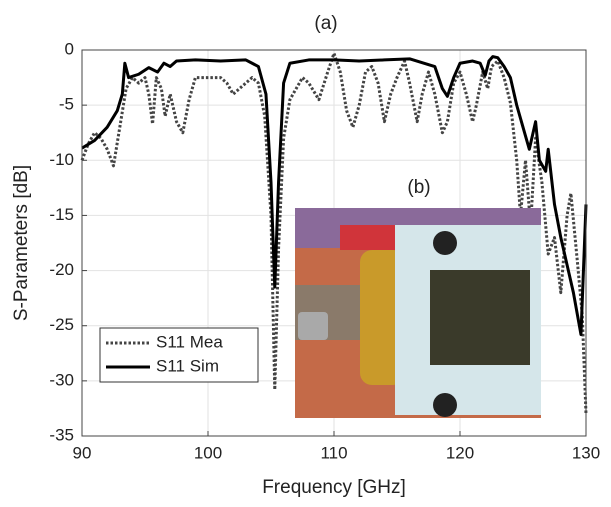  What do you see at coordinates (61, 214) in the screenshot?
I see `y-tick-label: -15` at bounding box center [61, 214].